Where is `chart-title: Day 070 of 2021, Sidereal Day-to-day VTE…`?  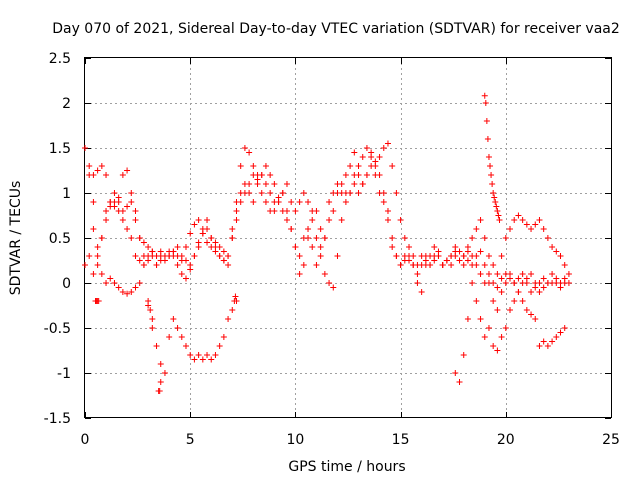
chart-title: Day 070 of 2021, Sidereal Day-to-day VTE… is located at coordinates (336, 29).